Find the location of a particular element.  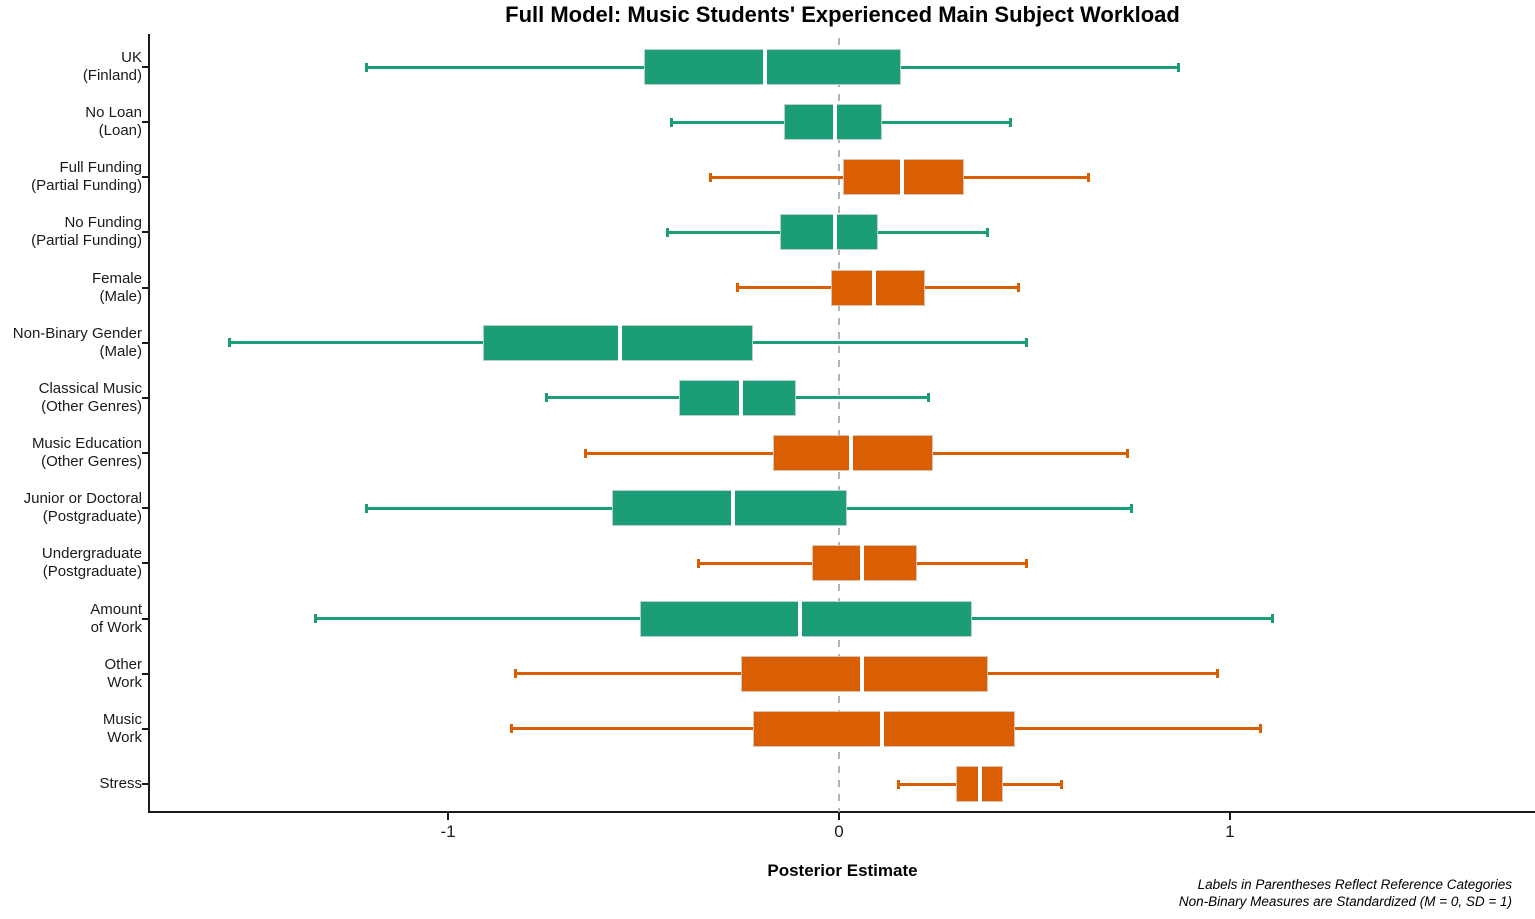

y-axis-label-line: Non-Binary Gender is located at coordinates (77, 333).